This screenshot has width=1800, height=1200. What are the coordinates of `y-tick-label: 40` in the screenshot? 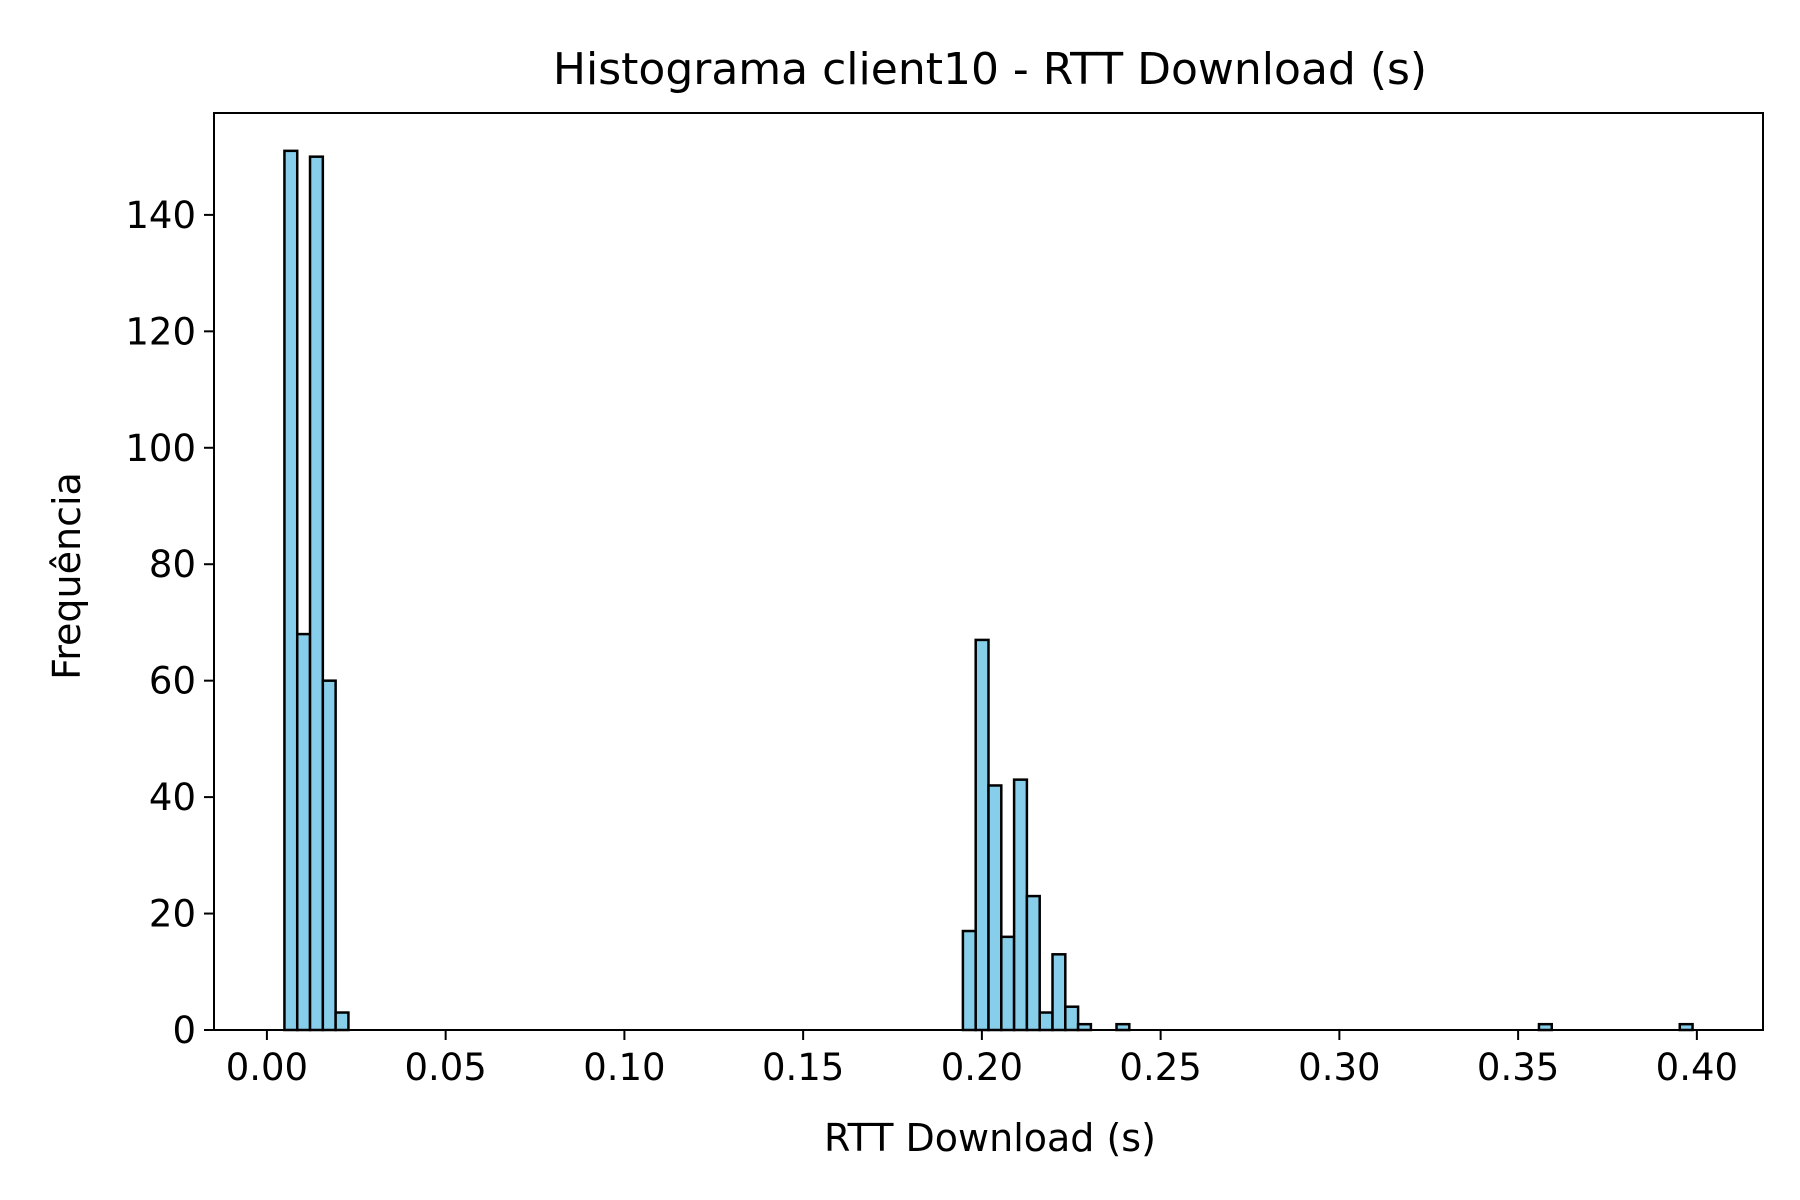 It's located at (172, 797).